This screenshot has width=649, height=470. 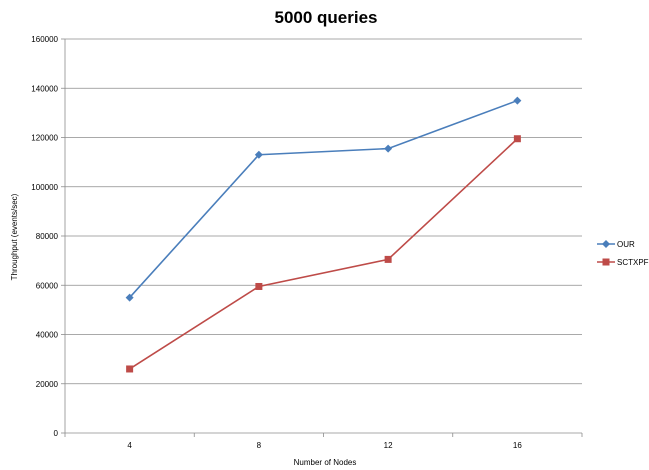 What do you see at coordinates (633, 262) in the screenshot?
I see `legend-label: SCTXPF` at bounding box center [633, 262].